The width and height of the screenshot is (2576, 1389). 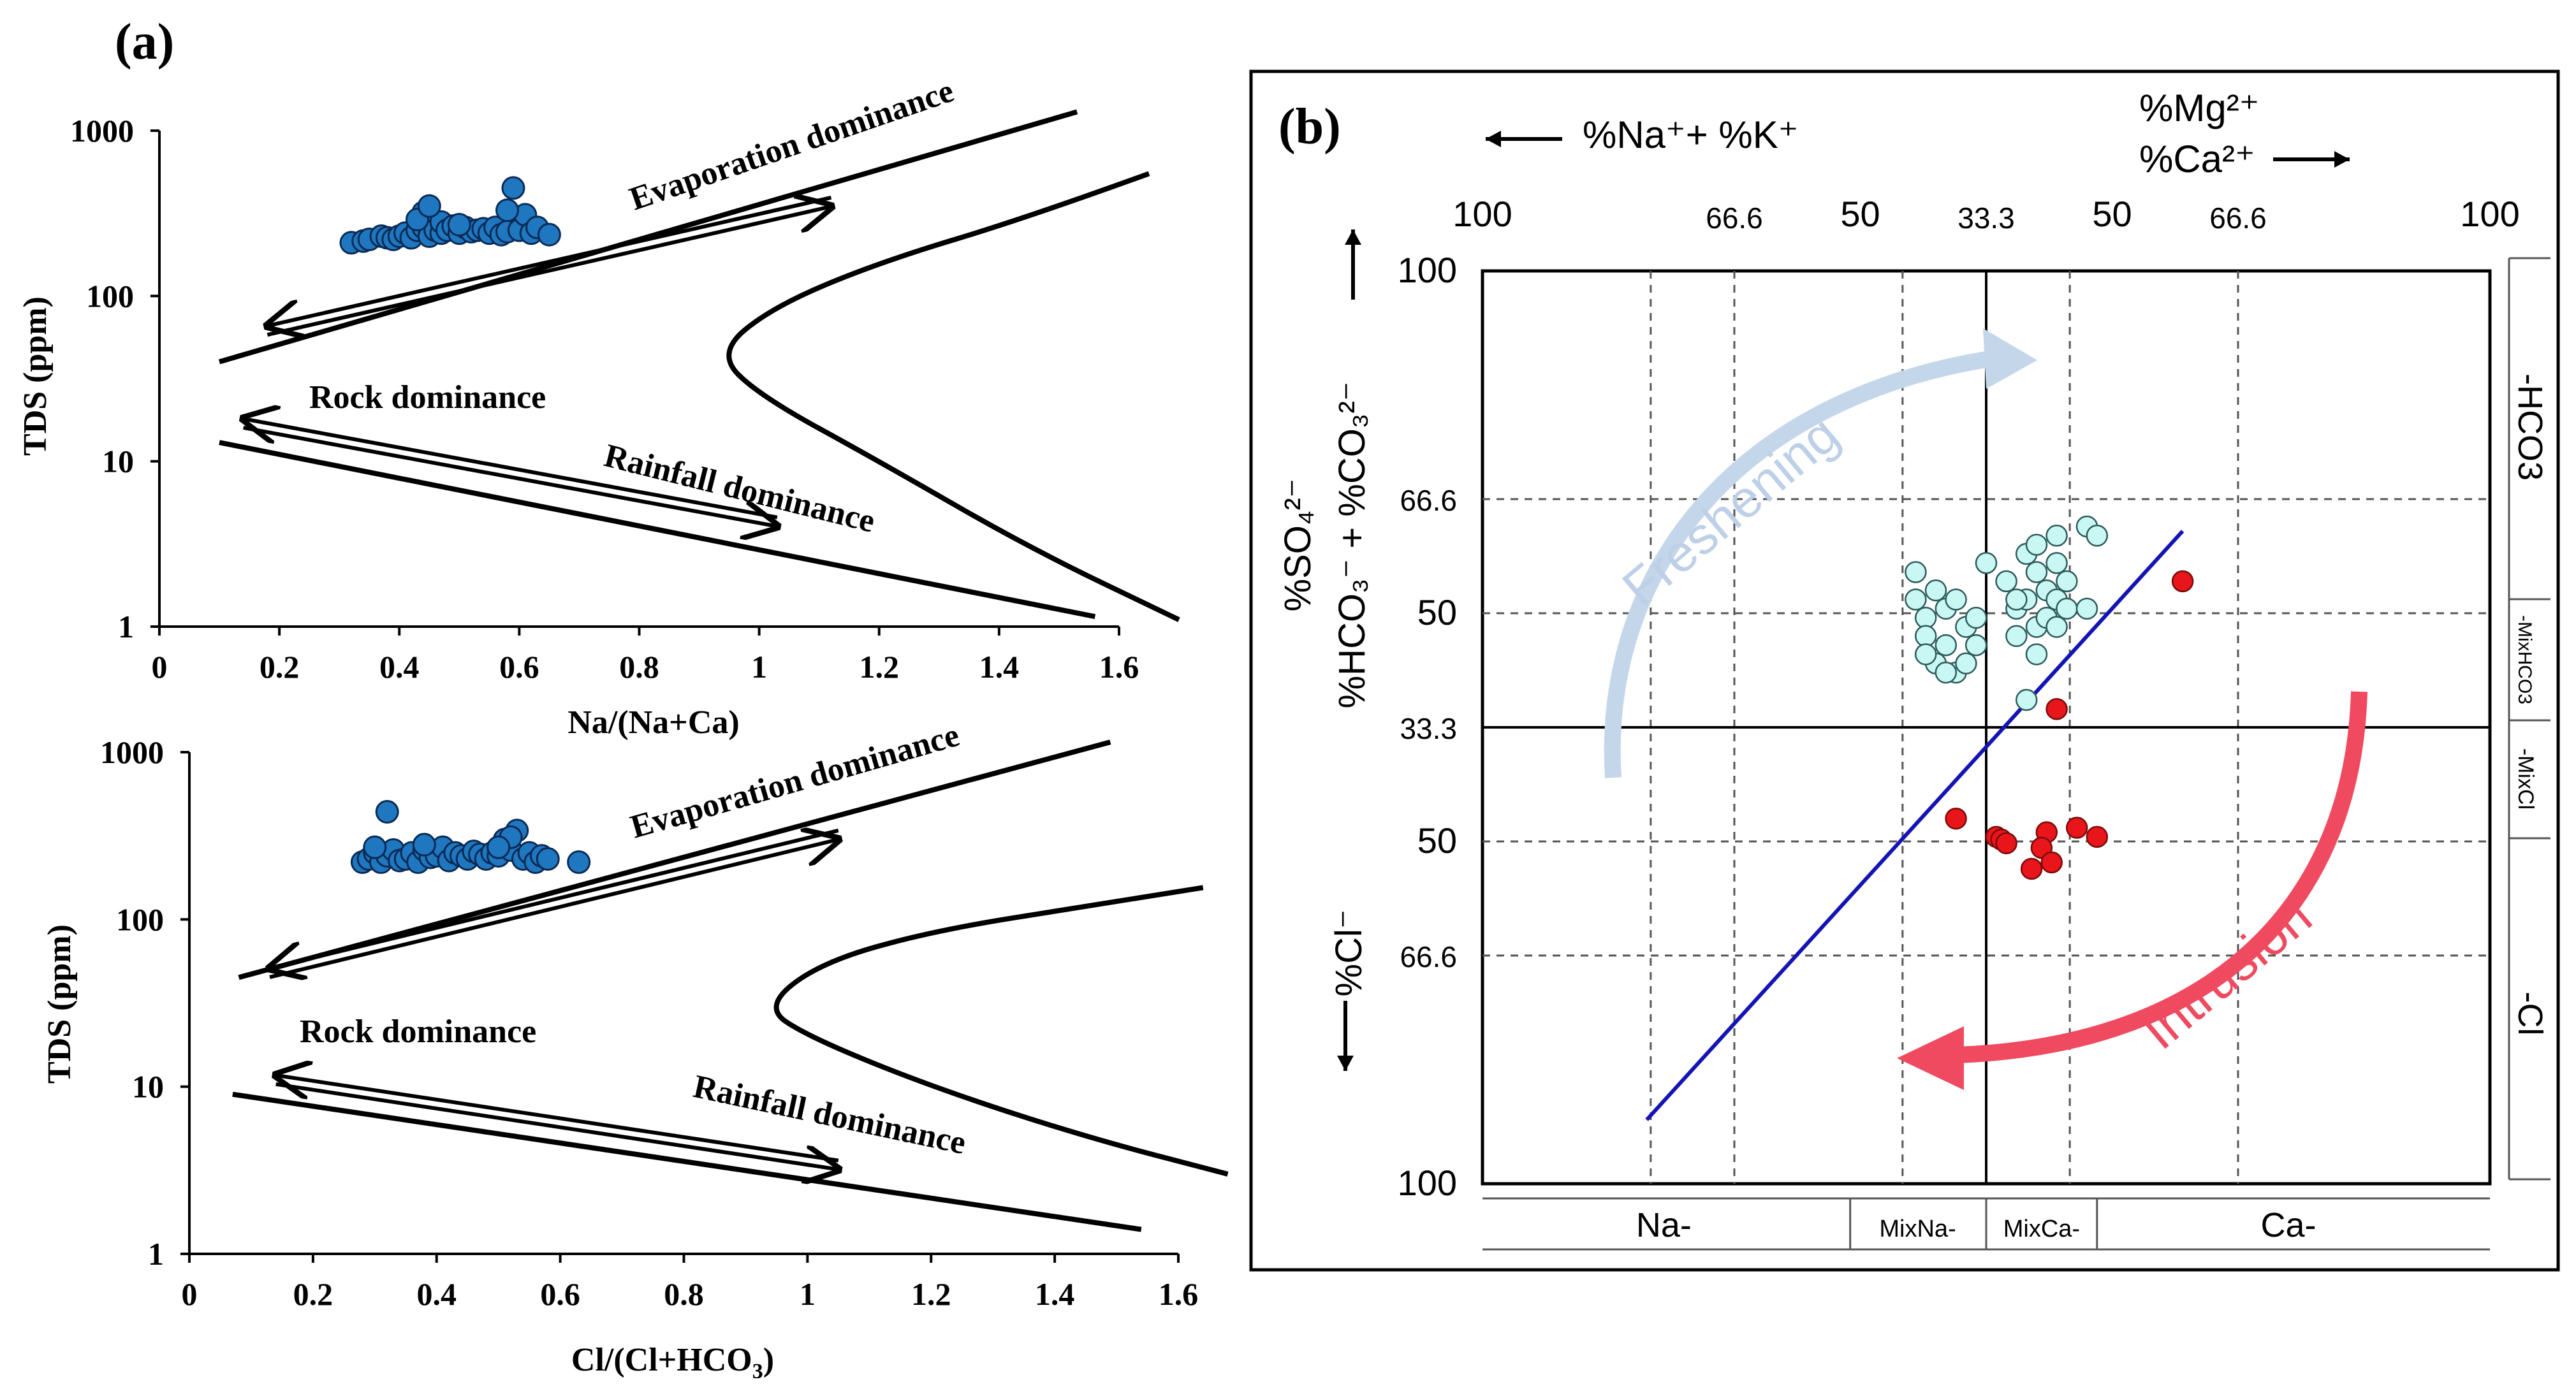 I want to click on gibbs-na-xlabel: Na/(Na+Ca), so click(x=653, y=722).